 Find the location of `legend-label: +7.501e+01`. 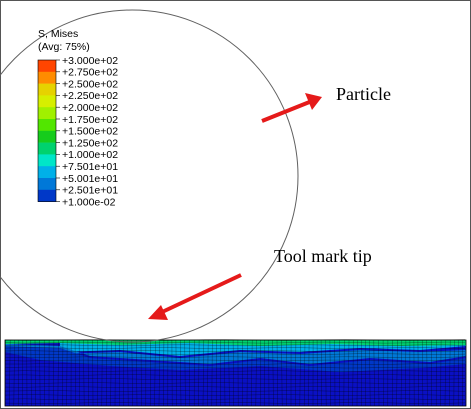

legend-label: +7.501e+01 is located at coordinates (90, 167).